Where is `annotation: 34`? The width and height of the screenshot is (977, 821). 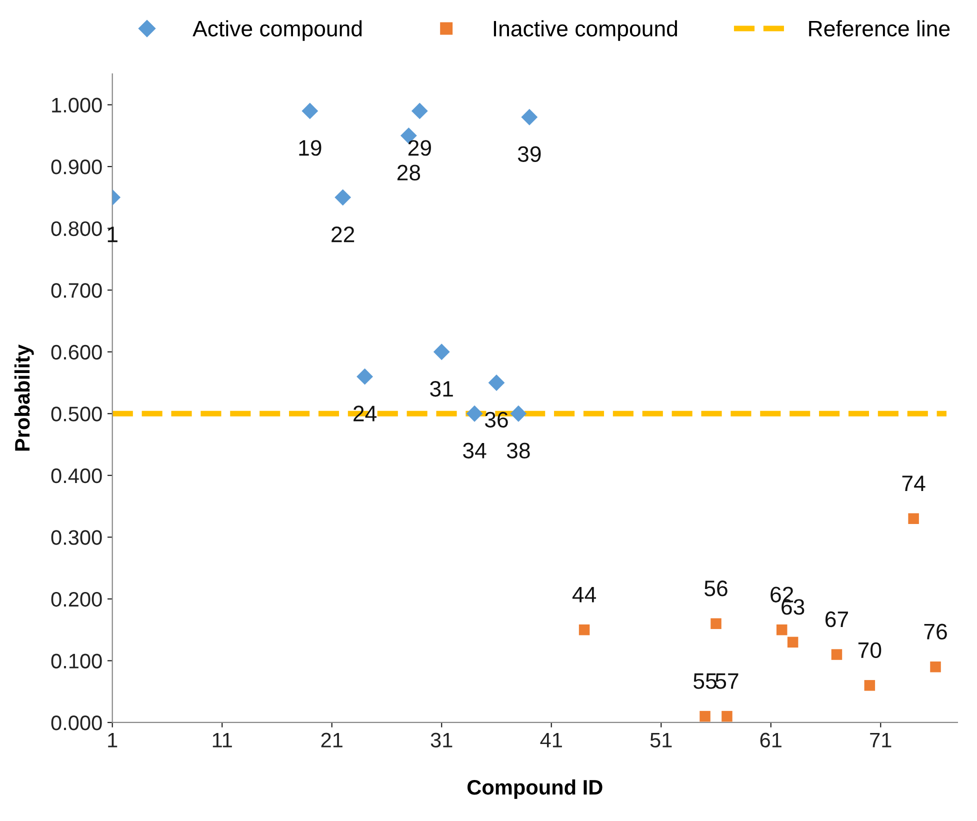
annotation: 34 is located at coordinates (474, 450).